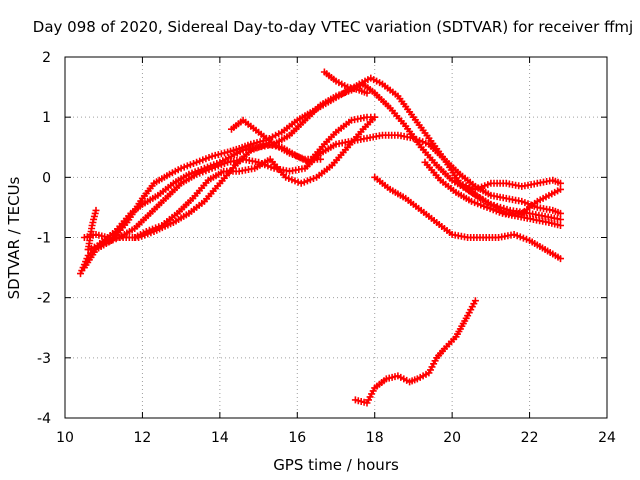  What do you see at coordinates (46, 118) in the screenshot?
I see `y-tick-label: 1` at bounding box center [46, 118].